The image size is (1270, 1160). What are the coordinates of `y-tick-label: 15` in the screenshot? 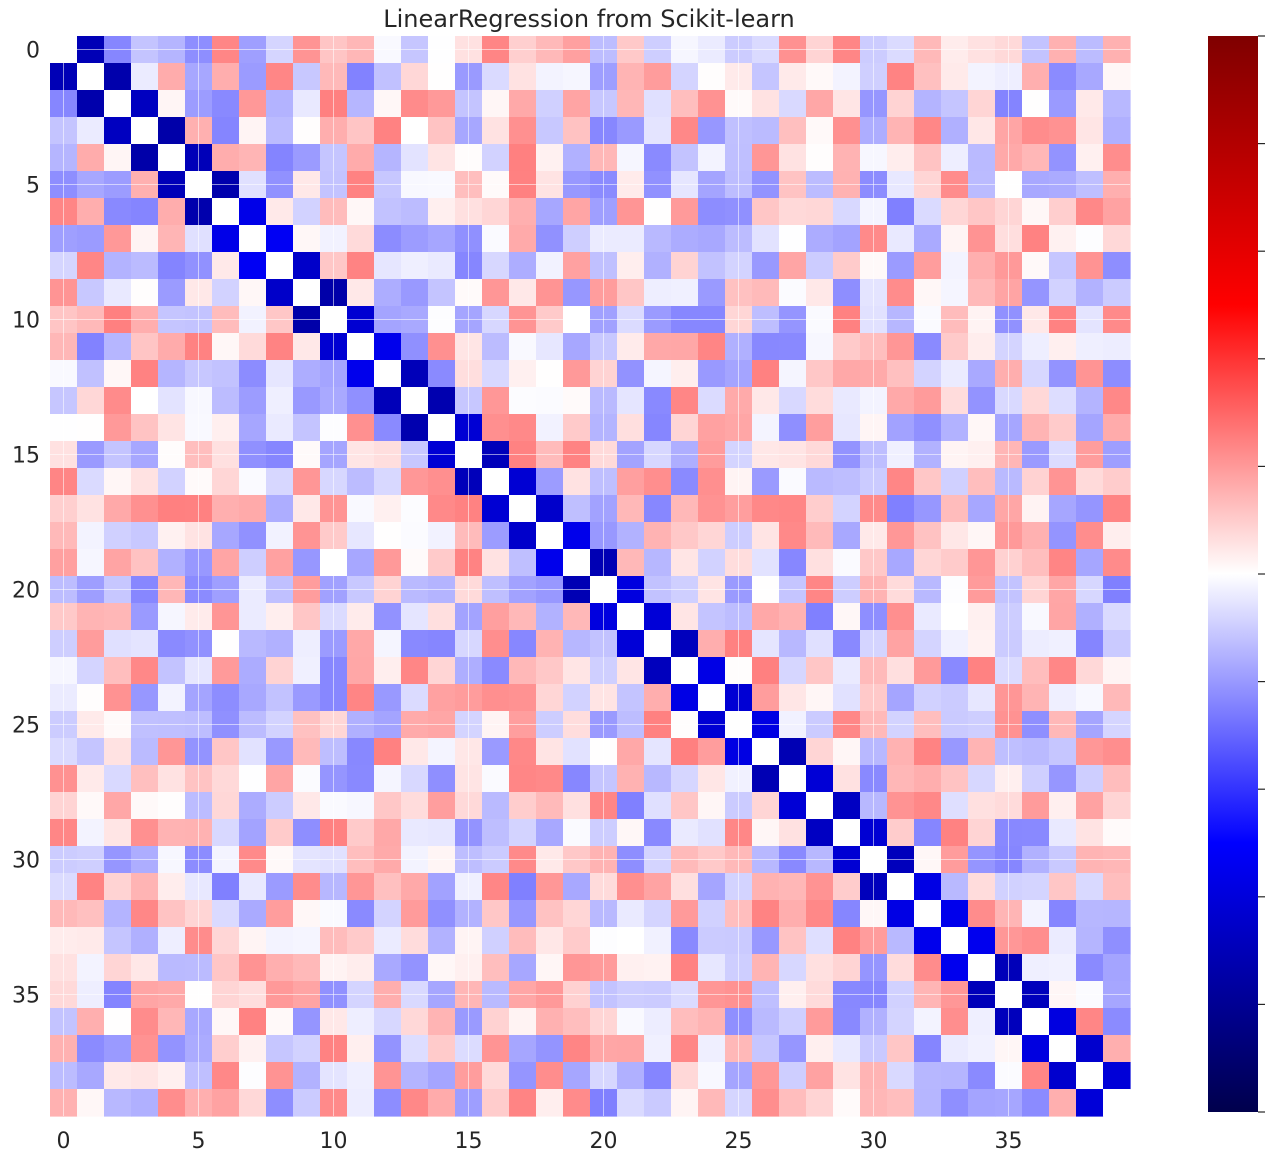 It's located at (26, 456).